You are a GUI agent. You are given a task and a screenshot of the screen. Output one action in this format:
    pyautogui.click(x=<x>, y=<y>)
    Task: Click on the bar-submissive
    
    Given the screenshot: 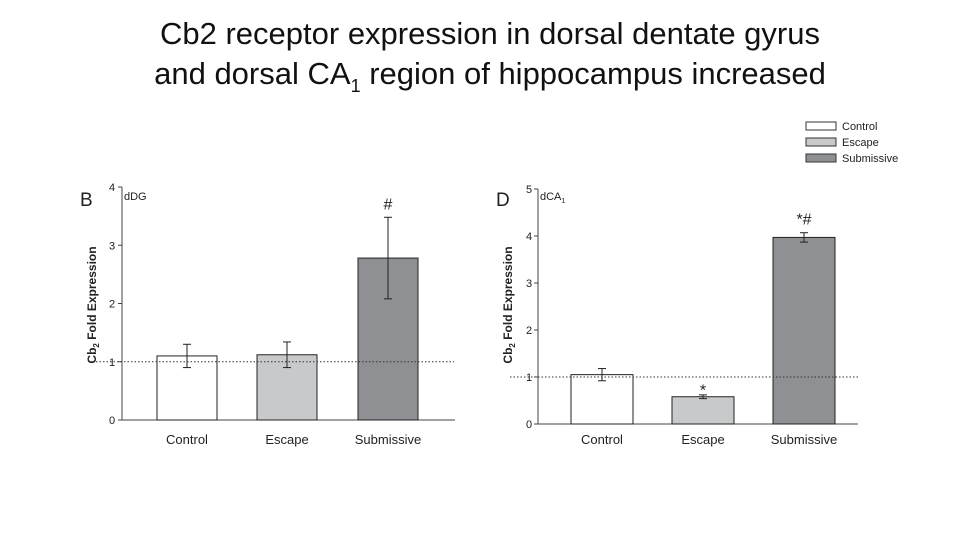 What is the action you would take?
    pyautogui.click(x=804, y=330)
    